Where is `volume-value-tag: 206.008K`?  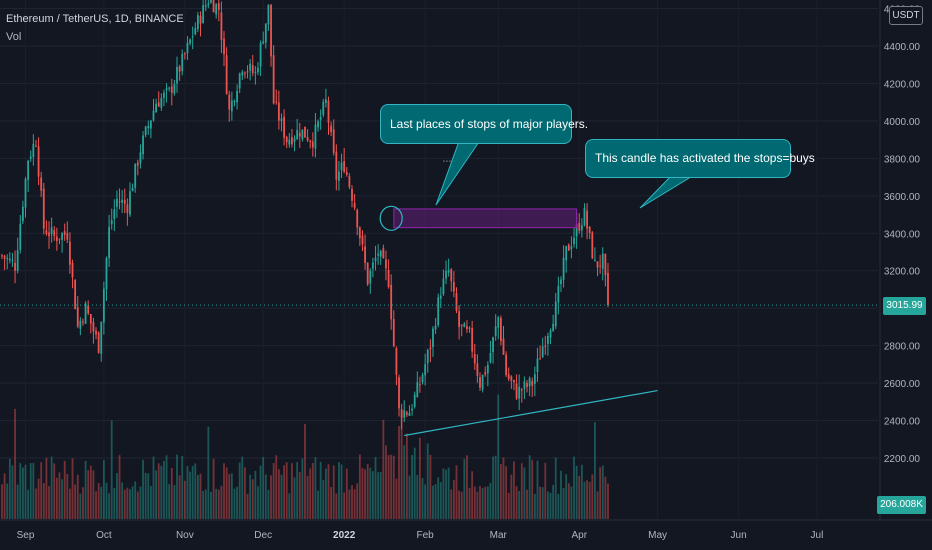 volume-value-tag: 206.008K is located at coordinates (901, 505).